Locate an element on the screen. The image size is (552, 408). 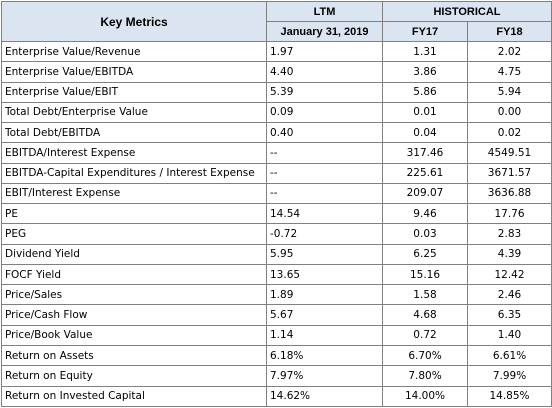
key-metrics-heading: Key Metrics is located at coordinates (134, 21).